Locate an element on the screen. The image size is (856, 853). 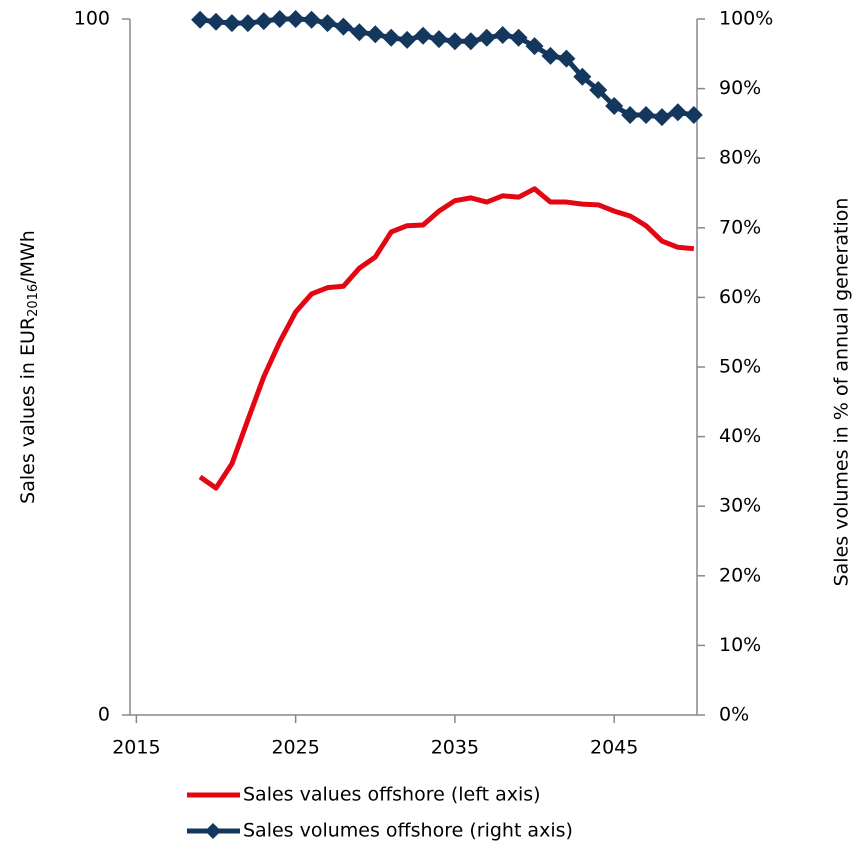
y2-tick-label: 90% is located at coordinates (740, 88).